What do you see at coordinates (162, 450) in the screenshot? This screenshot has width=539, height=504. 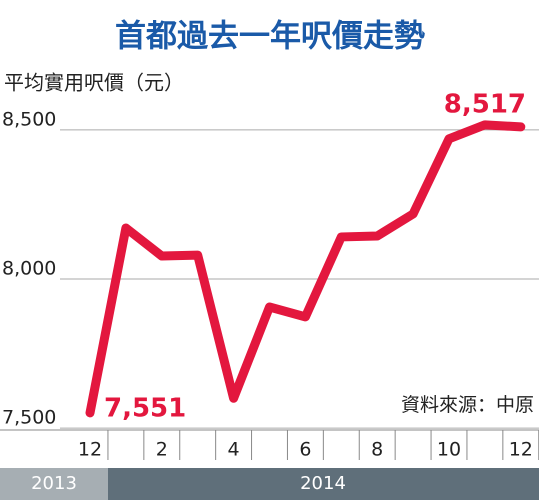 I see `x-tick-label: 2` at bounding box center [162, 450].